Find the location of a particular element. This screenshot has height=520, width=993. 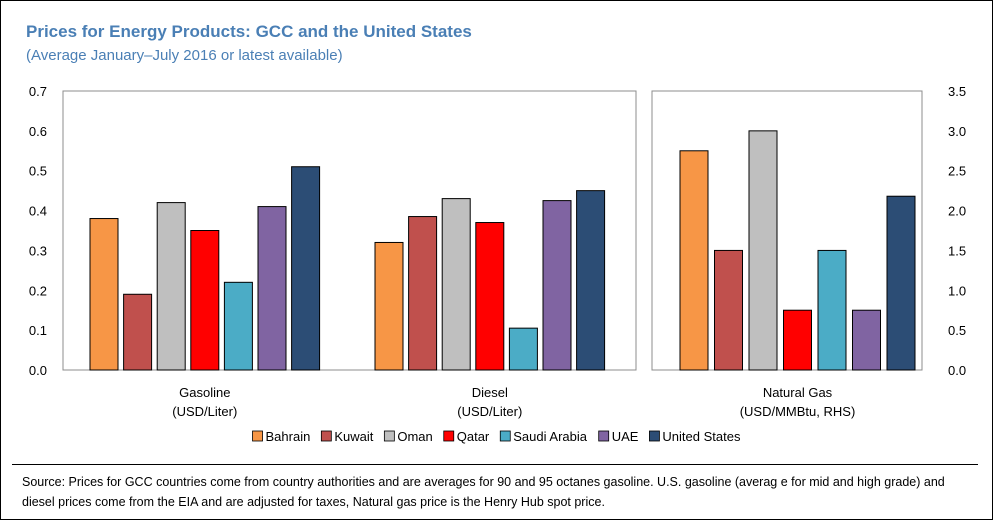

category-label: Natural Gas is located at coordinates (798, 392).